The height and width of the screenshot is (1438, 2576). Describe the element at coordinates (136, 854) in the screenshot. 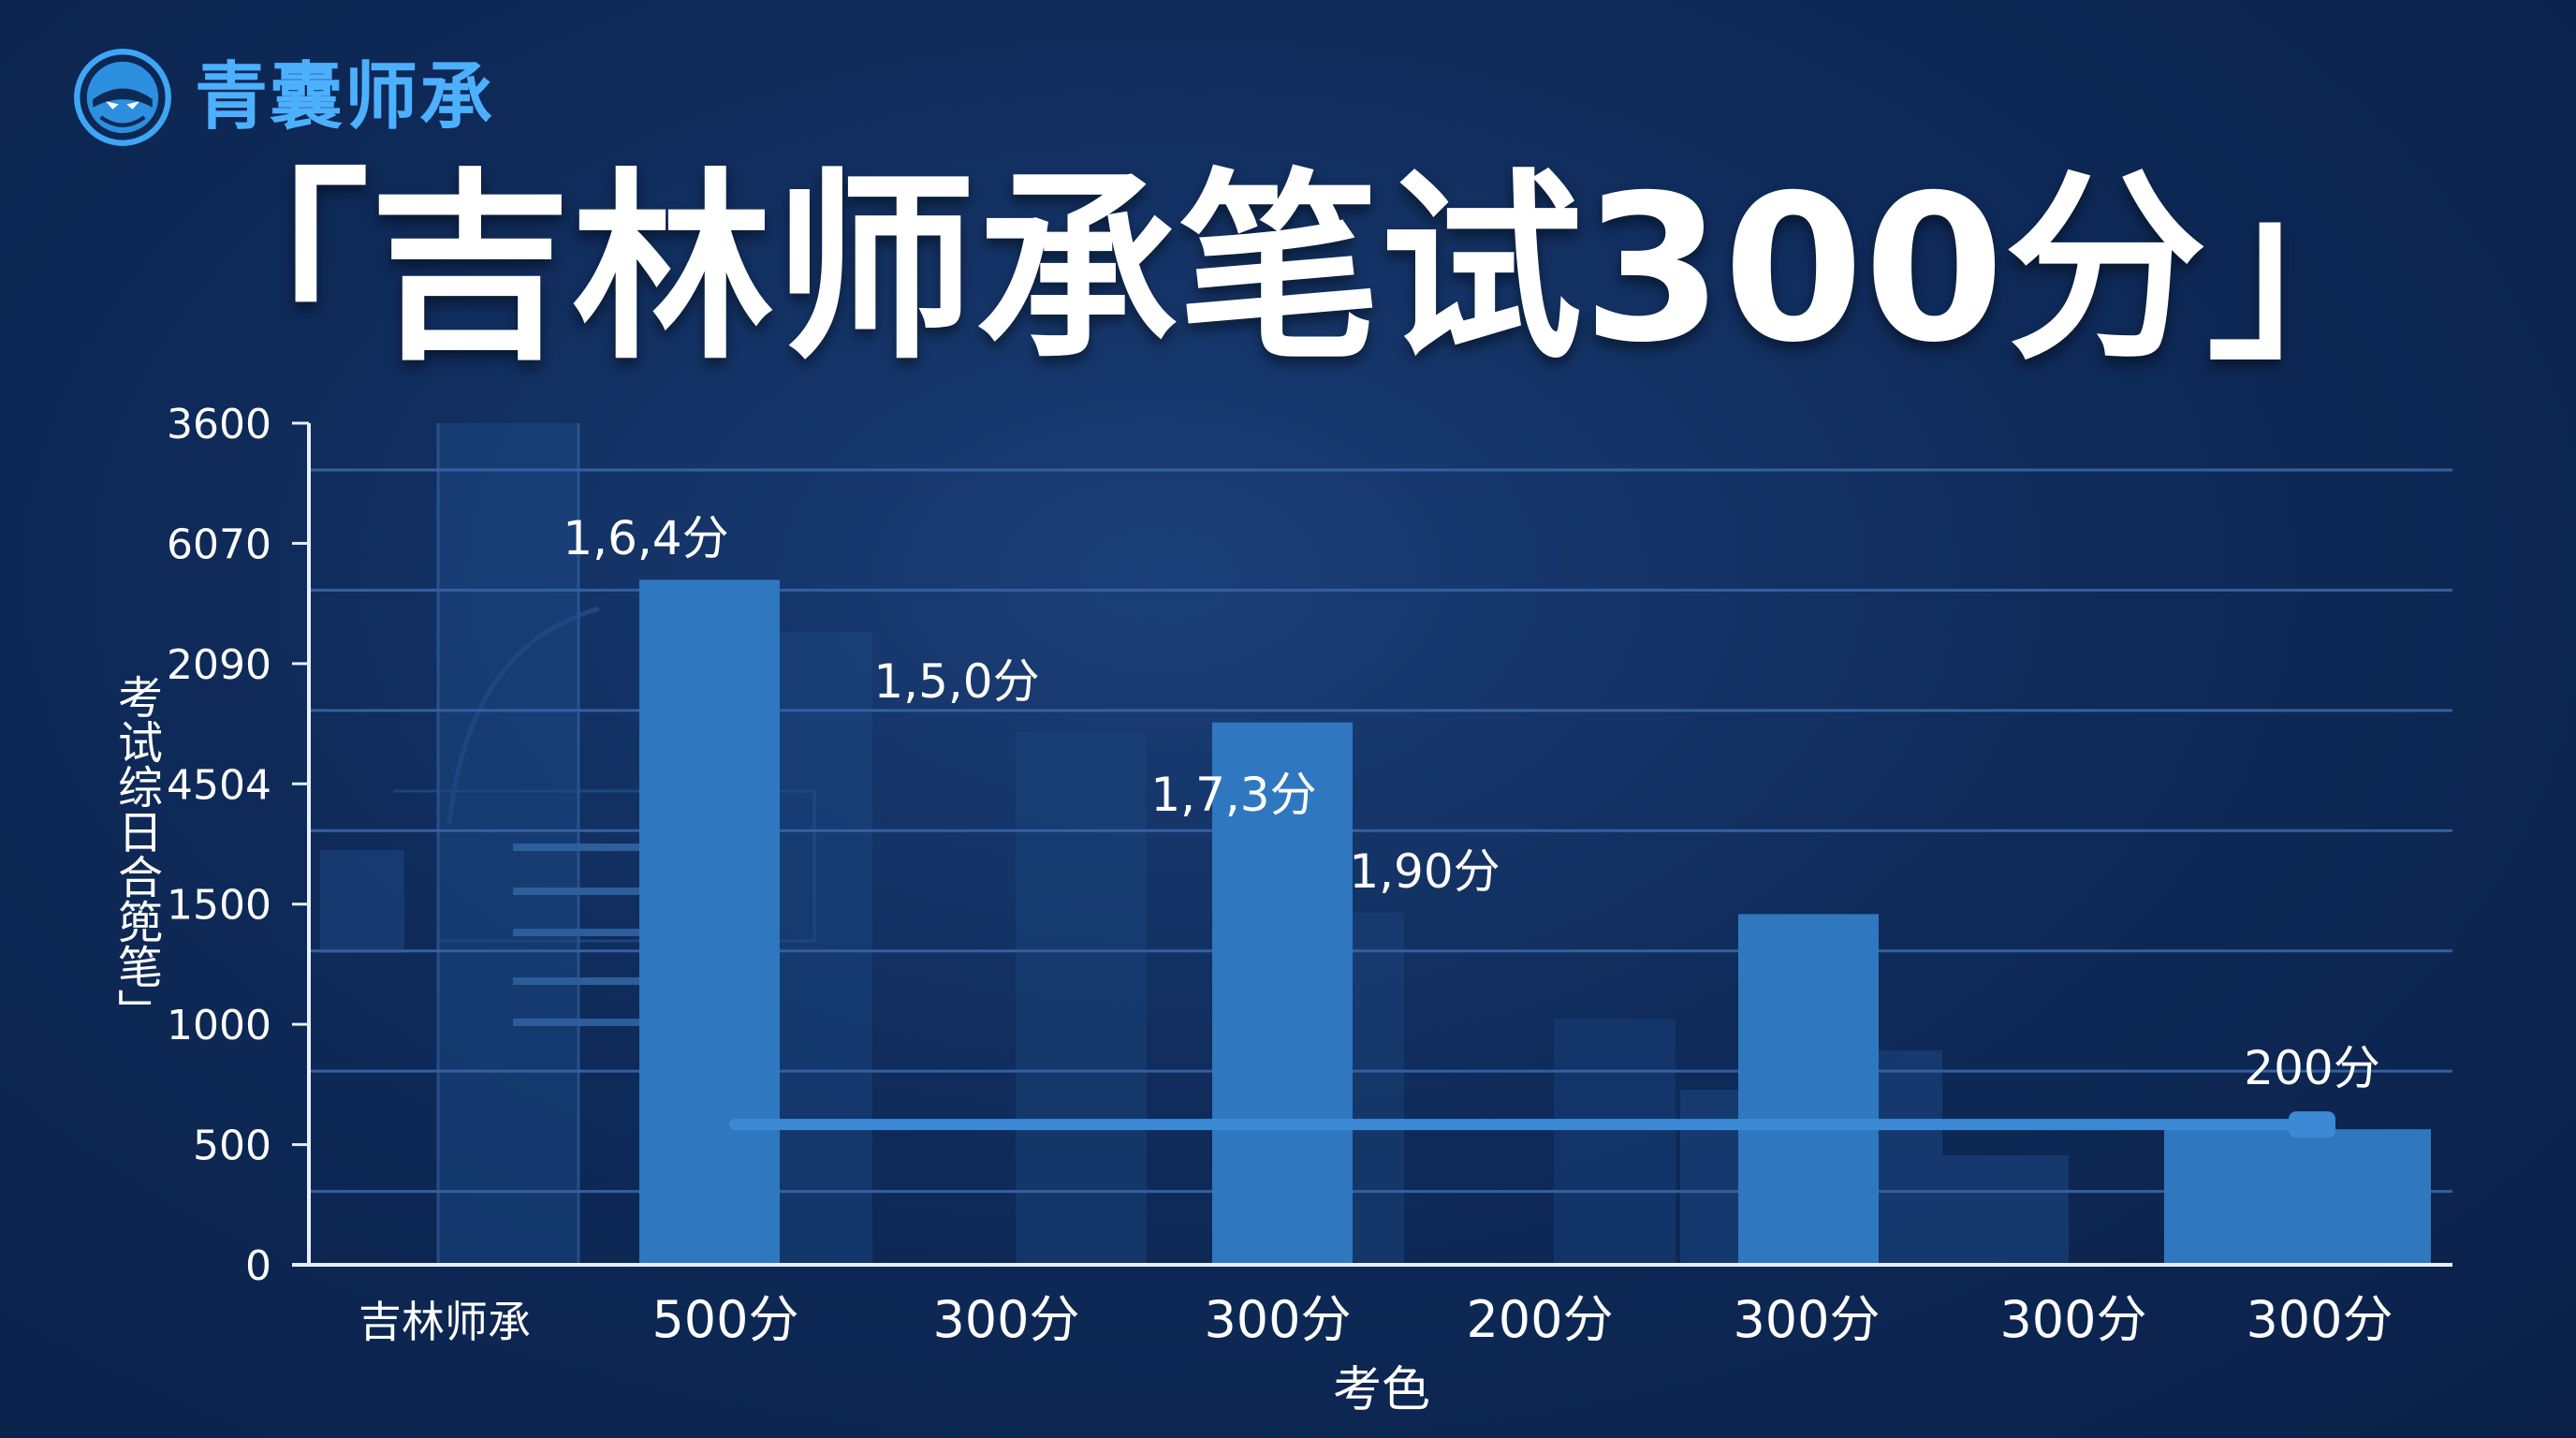

I see `y-axis-label: 考试综日合篼笔」` at that location.